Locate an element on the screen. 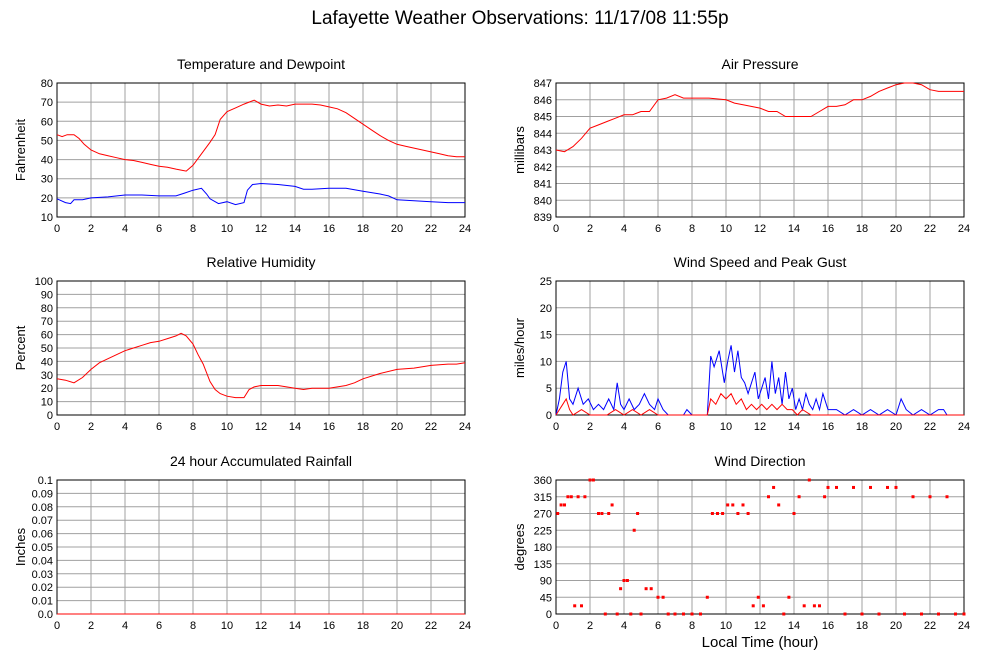 The width and height of the screenshot is (999, 659). y-tick-label: 360 is located at coordinates (543, 481).